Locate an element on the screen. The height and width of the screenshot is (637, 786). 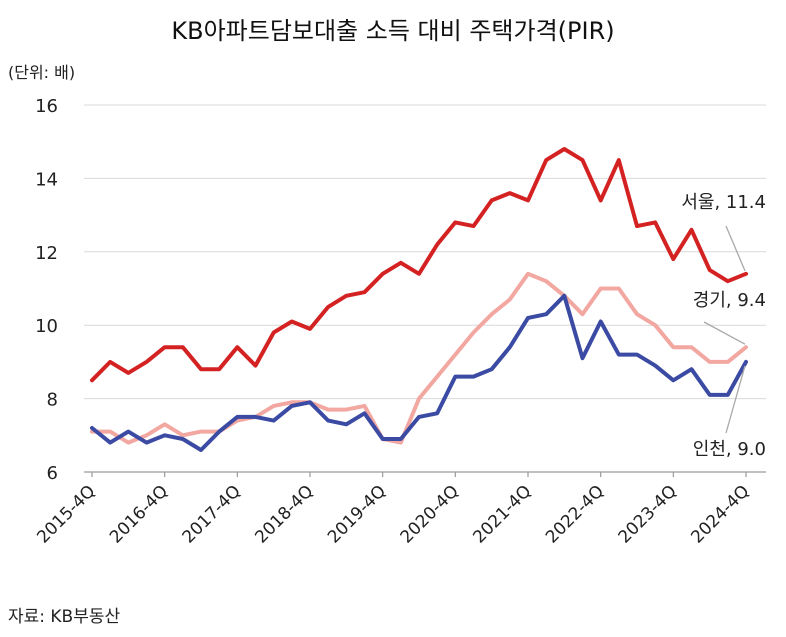
y-tick-label: 10 is located at coordinates (46, 326).